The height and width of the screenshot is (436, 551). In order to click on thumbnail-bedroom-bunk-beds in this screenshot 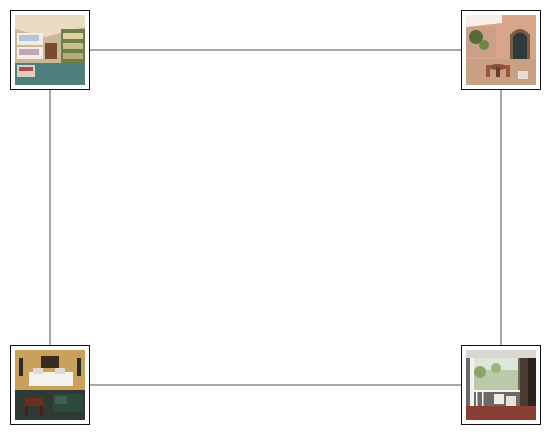, I will do `click(50, 50)`.